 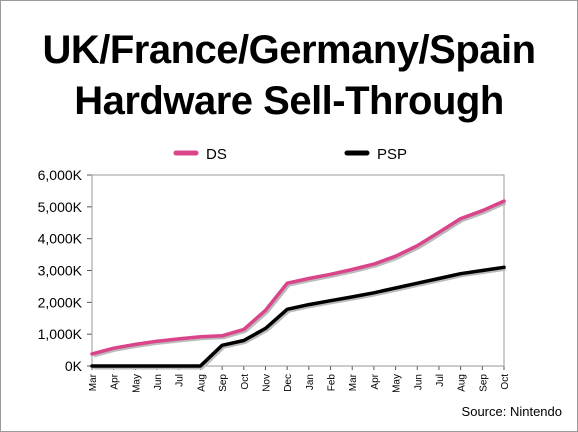 What do you see at coordinates (289, 50) in the screenshot?
I see `chart-title: UK/France/Germany/Spain` at bounding box center [289, 50].